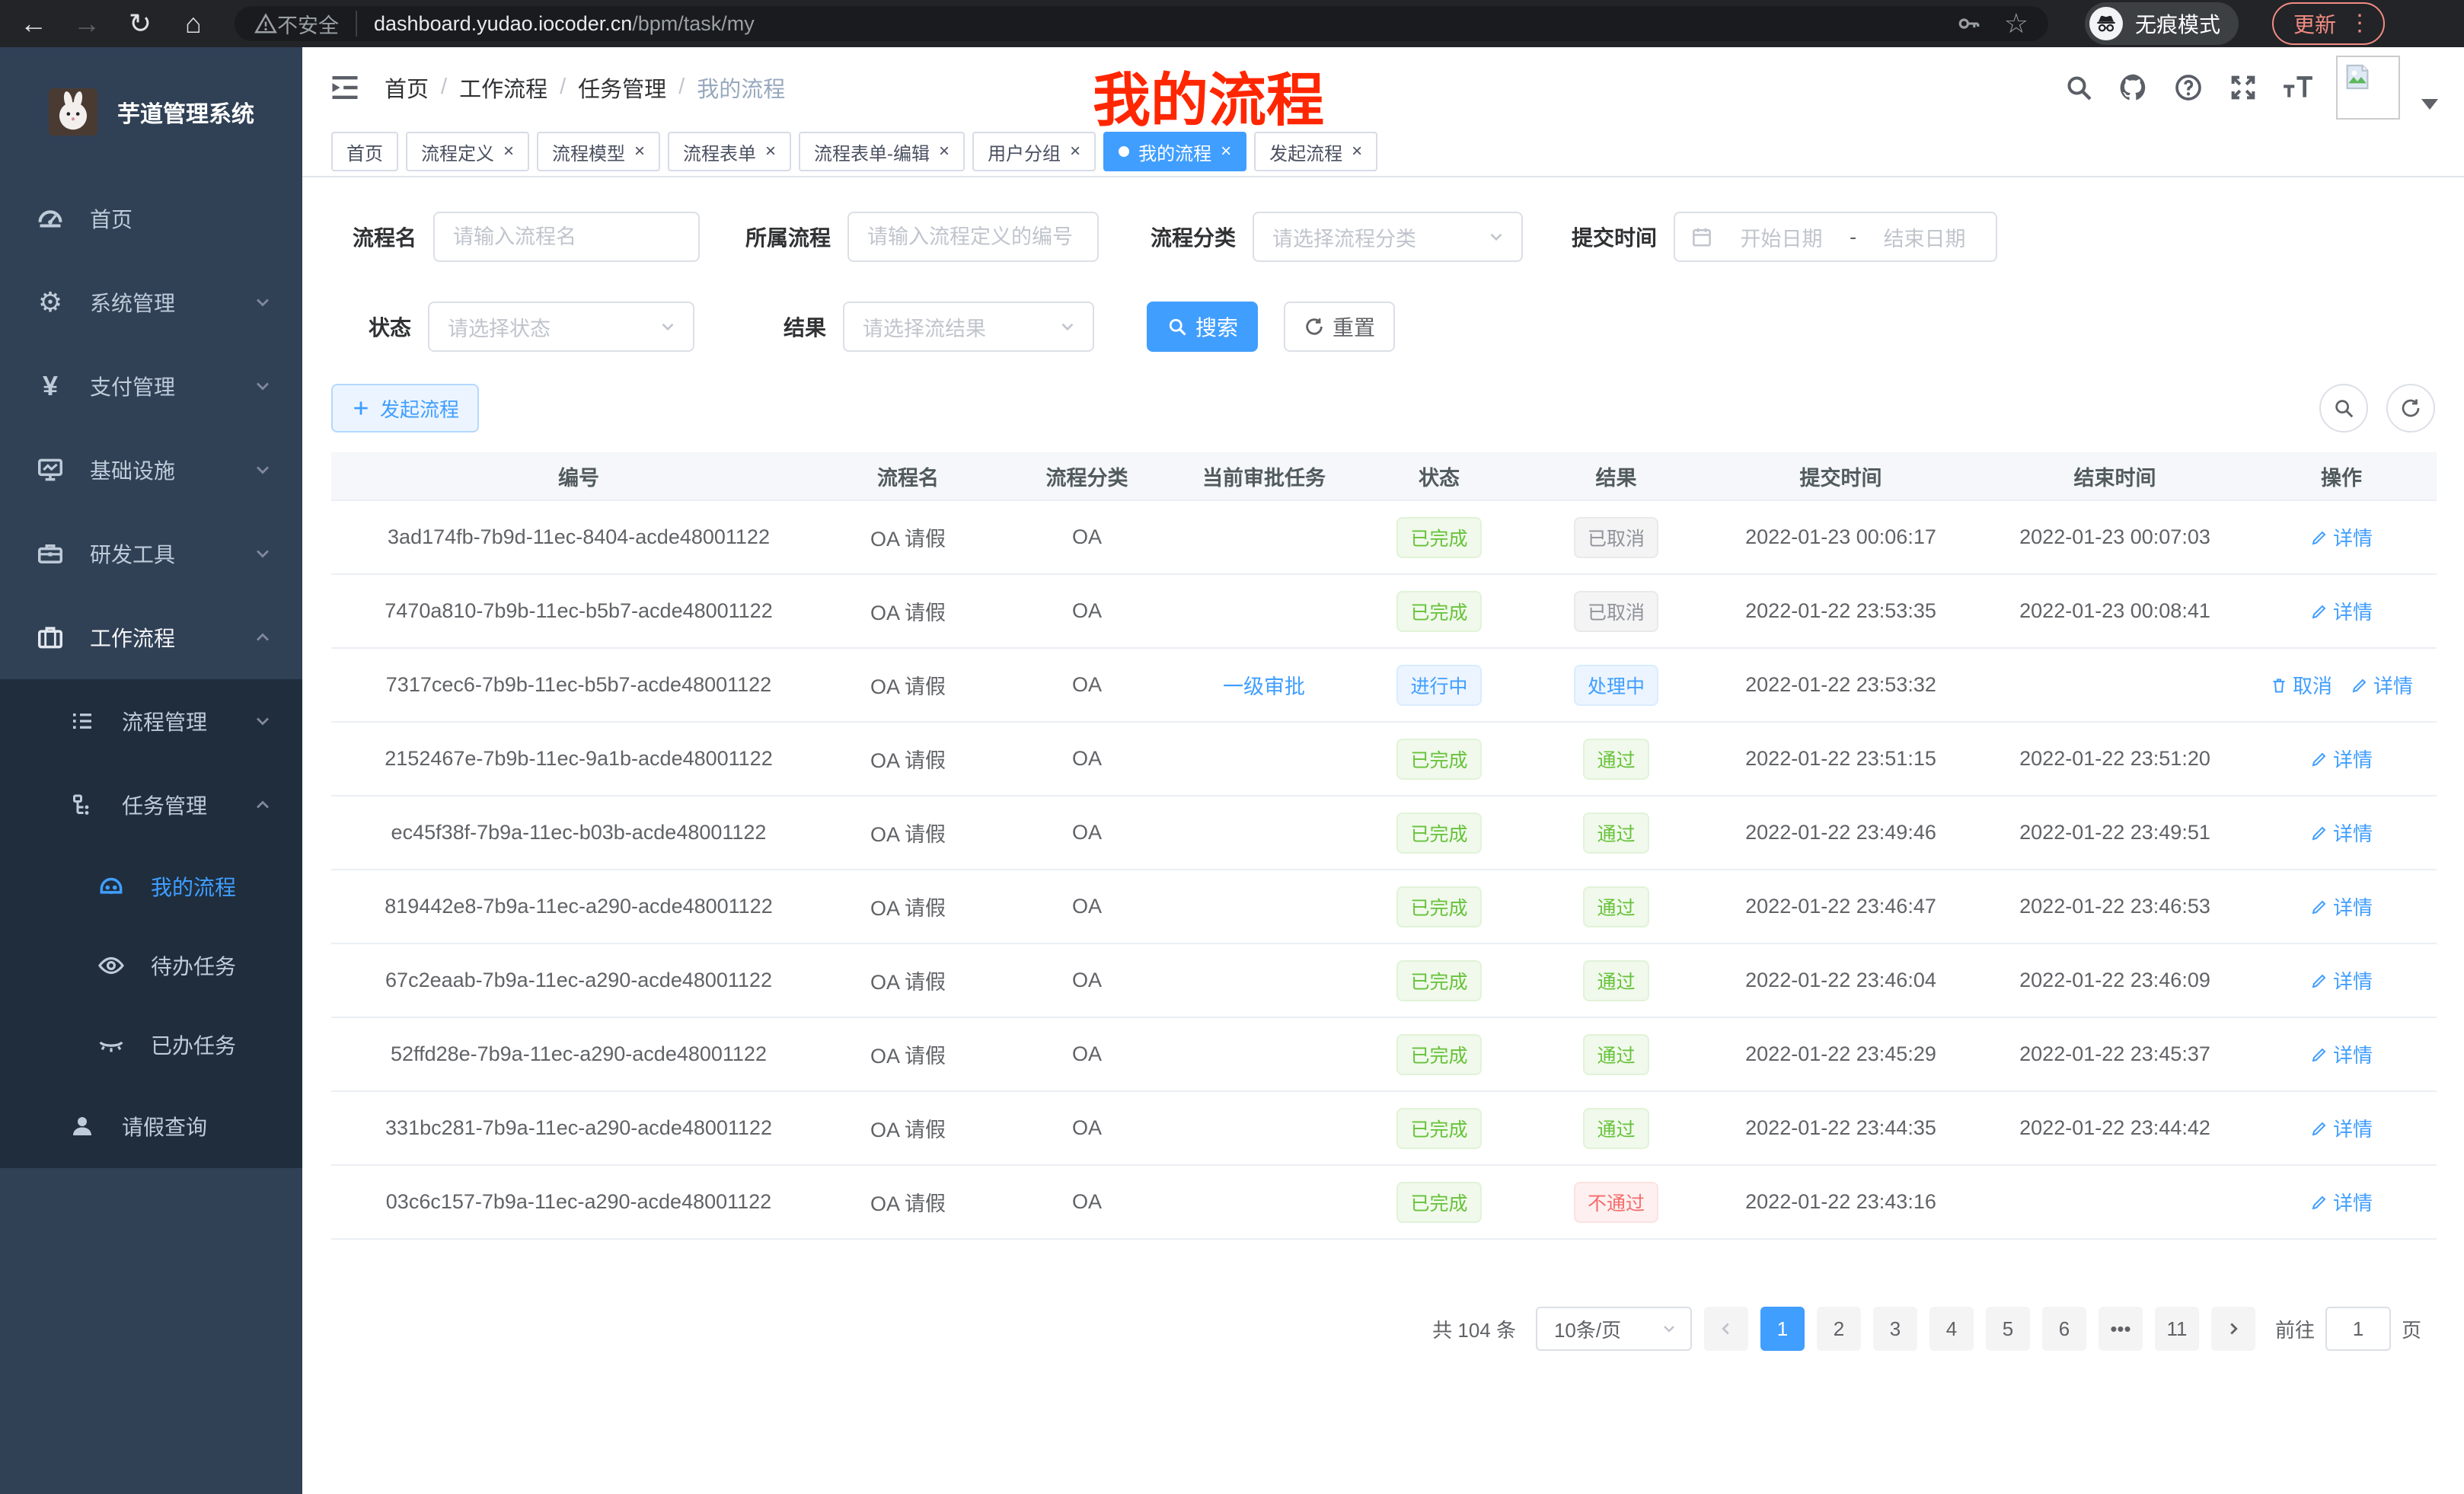  I want to click on sidebar-item-home: 首页, so click(151, 218).